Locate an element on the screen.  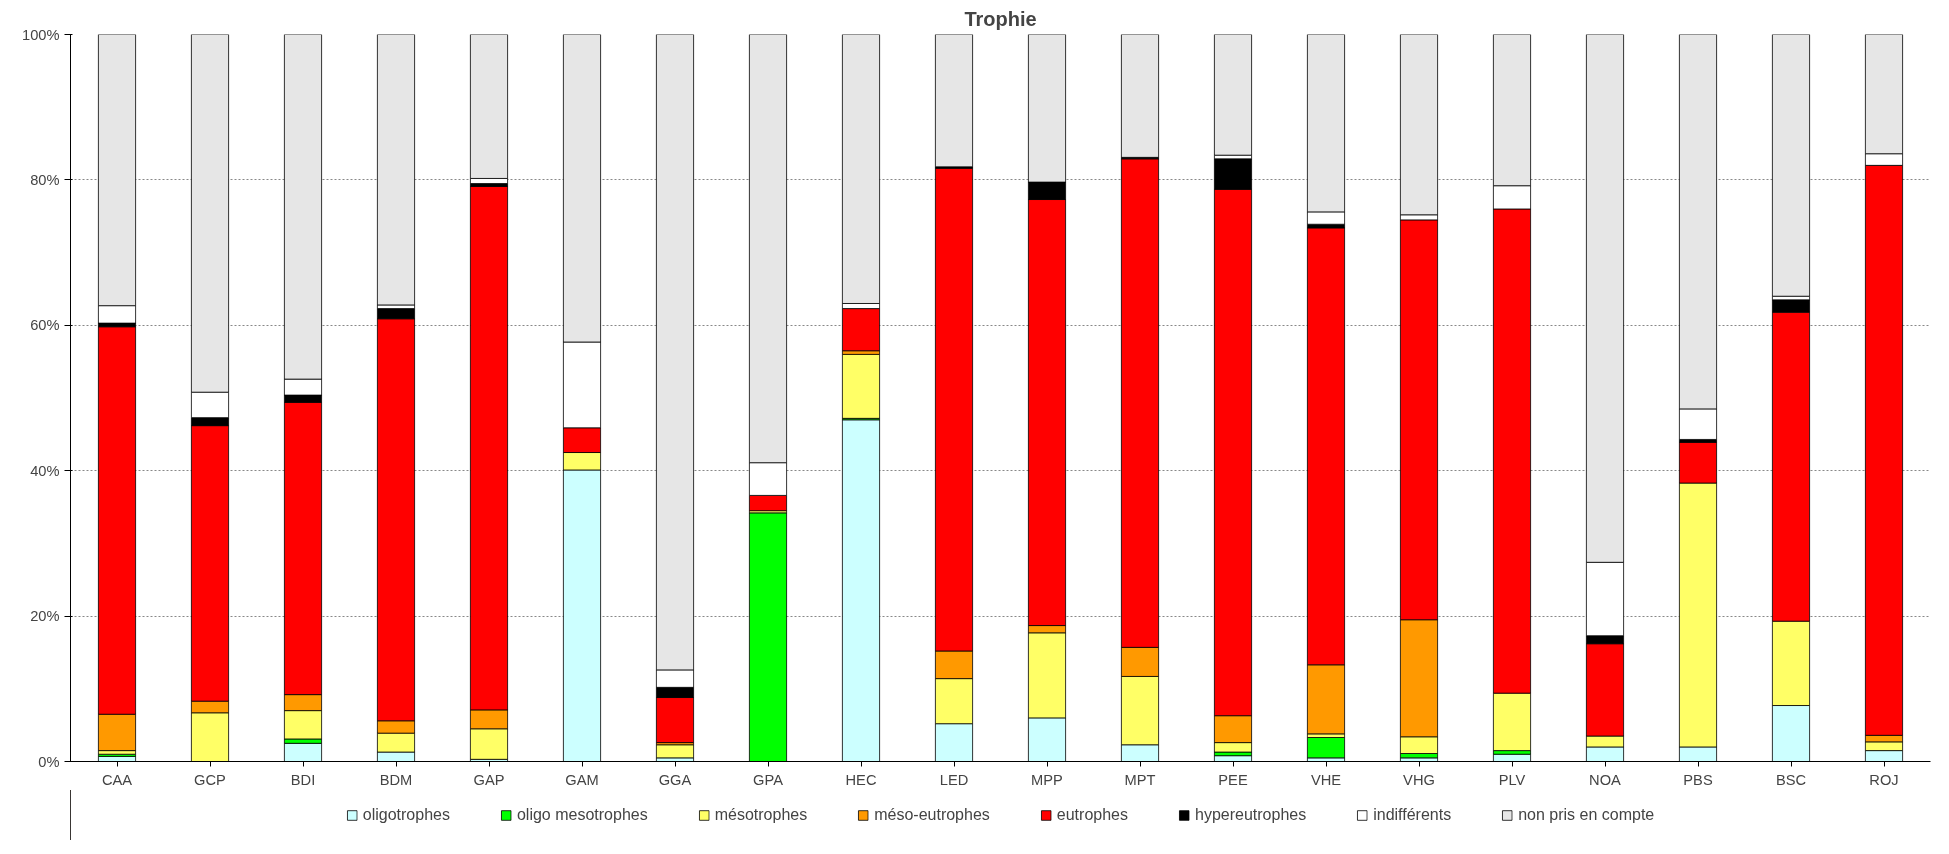
x-tick-label: PLV is located at coordinates (1512, 779).